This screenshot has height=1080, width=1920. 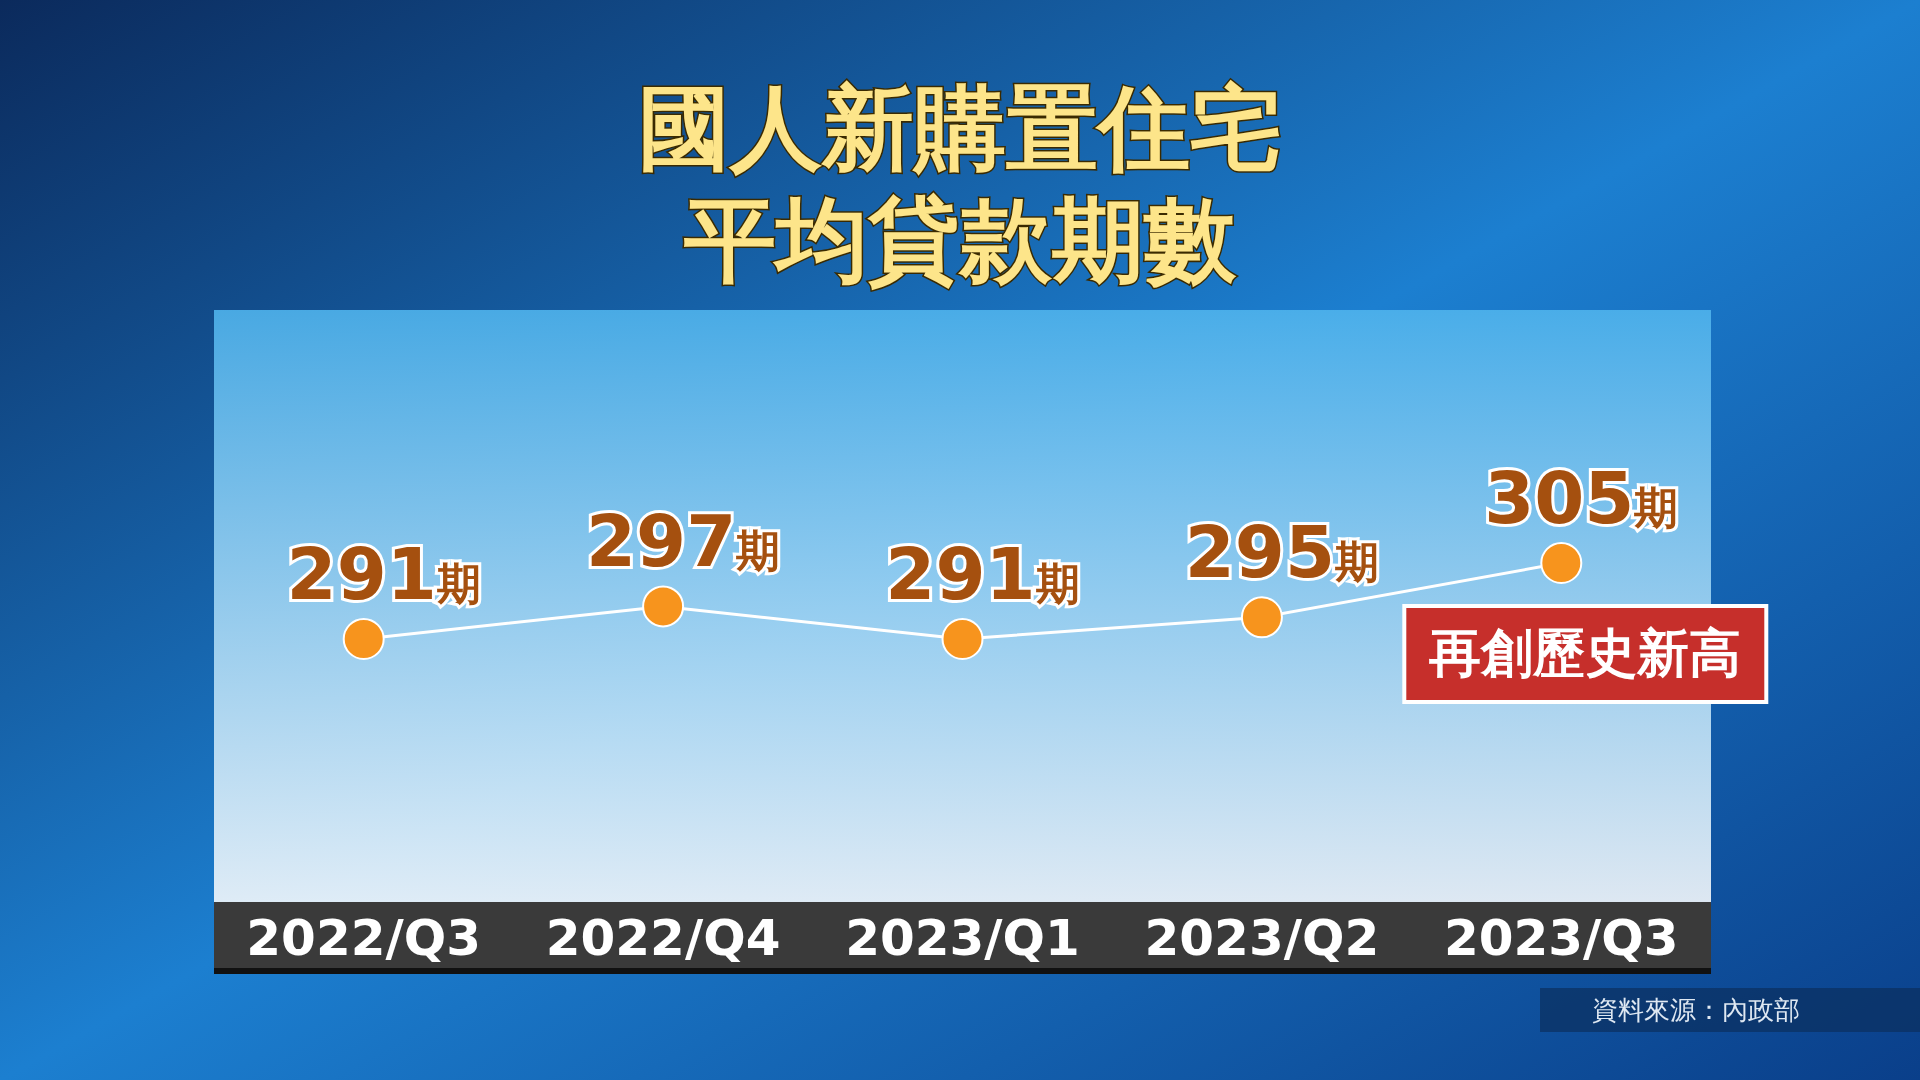 What do you see at coordinates (1696, 1010) in the screenshot?
I see `source-note: 資料來源：內政部` at bounding box center [1696, 1010].